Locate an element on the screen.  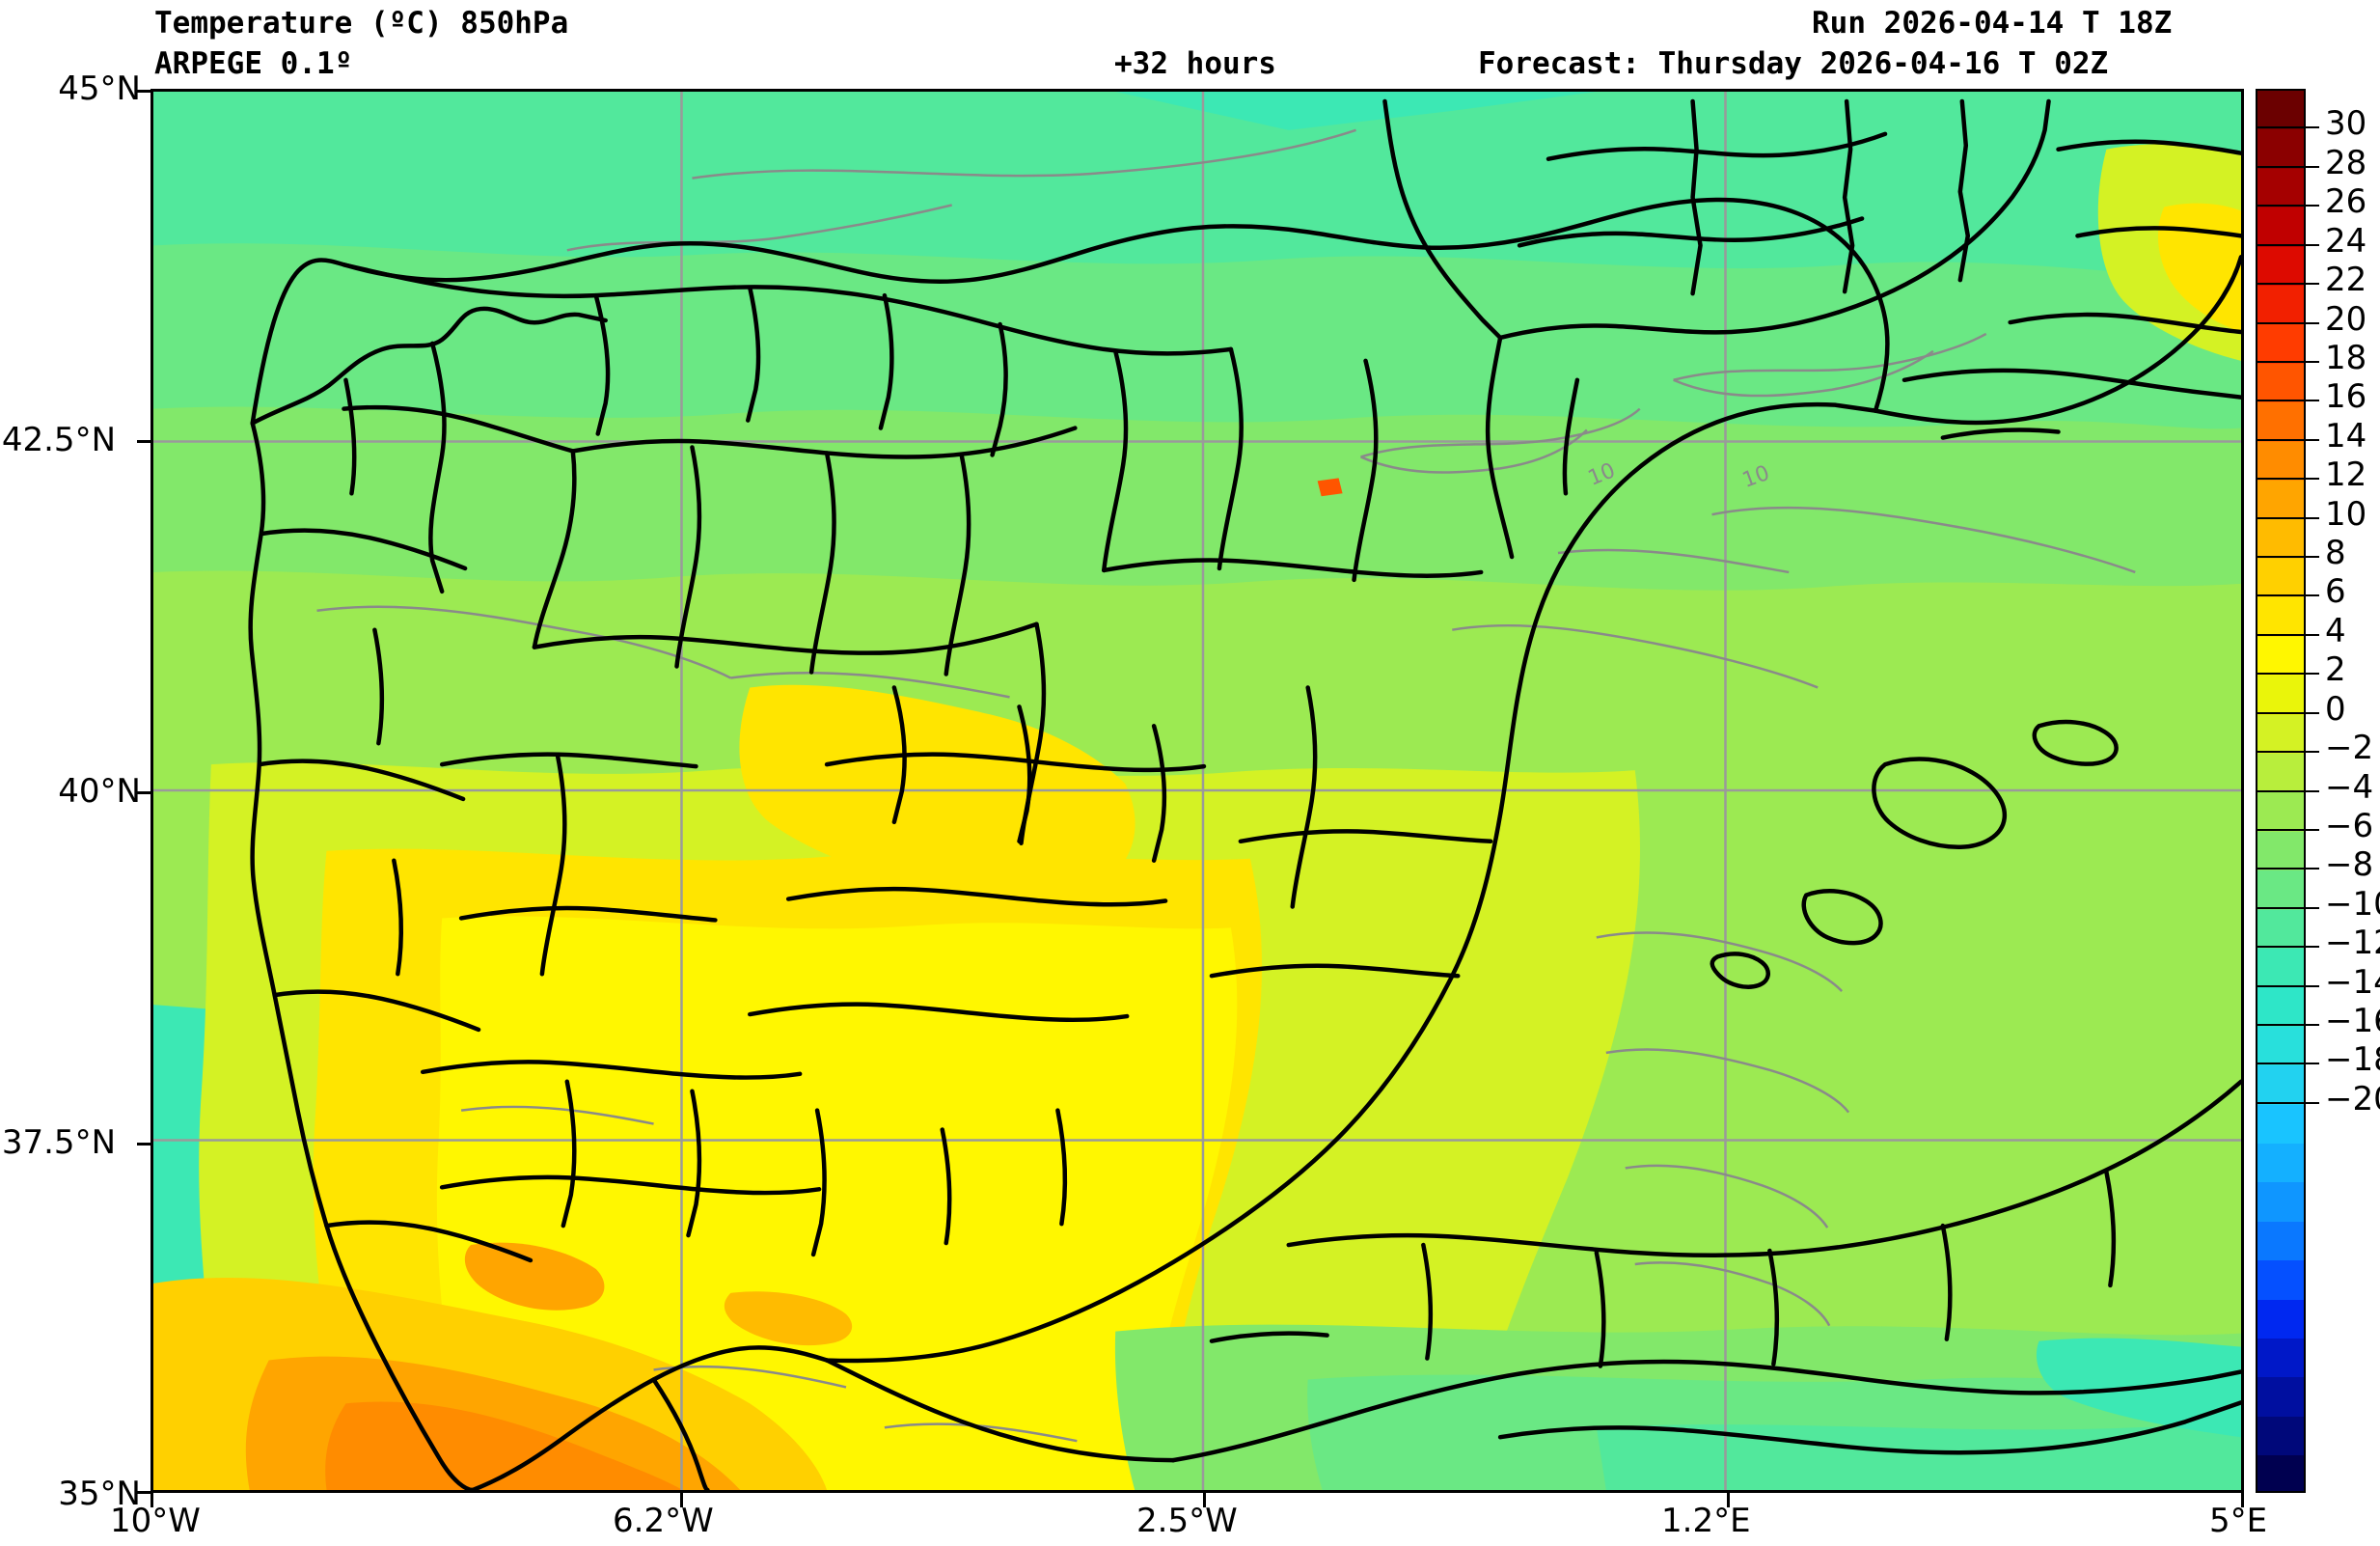
colorbar-tick-label: 2 is located at coordinates (2335, 670).